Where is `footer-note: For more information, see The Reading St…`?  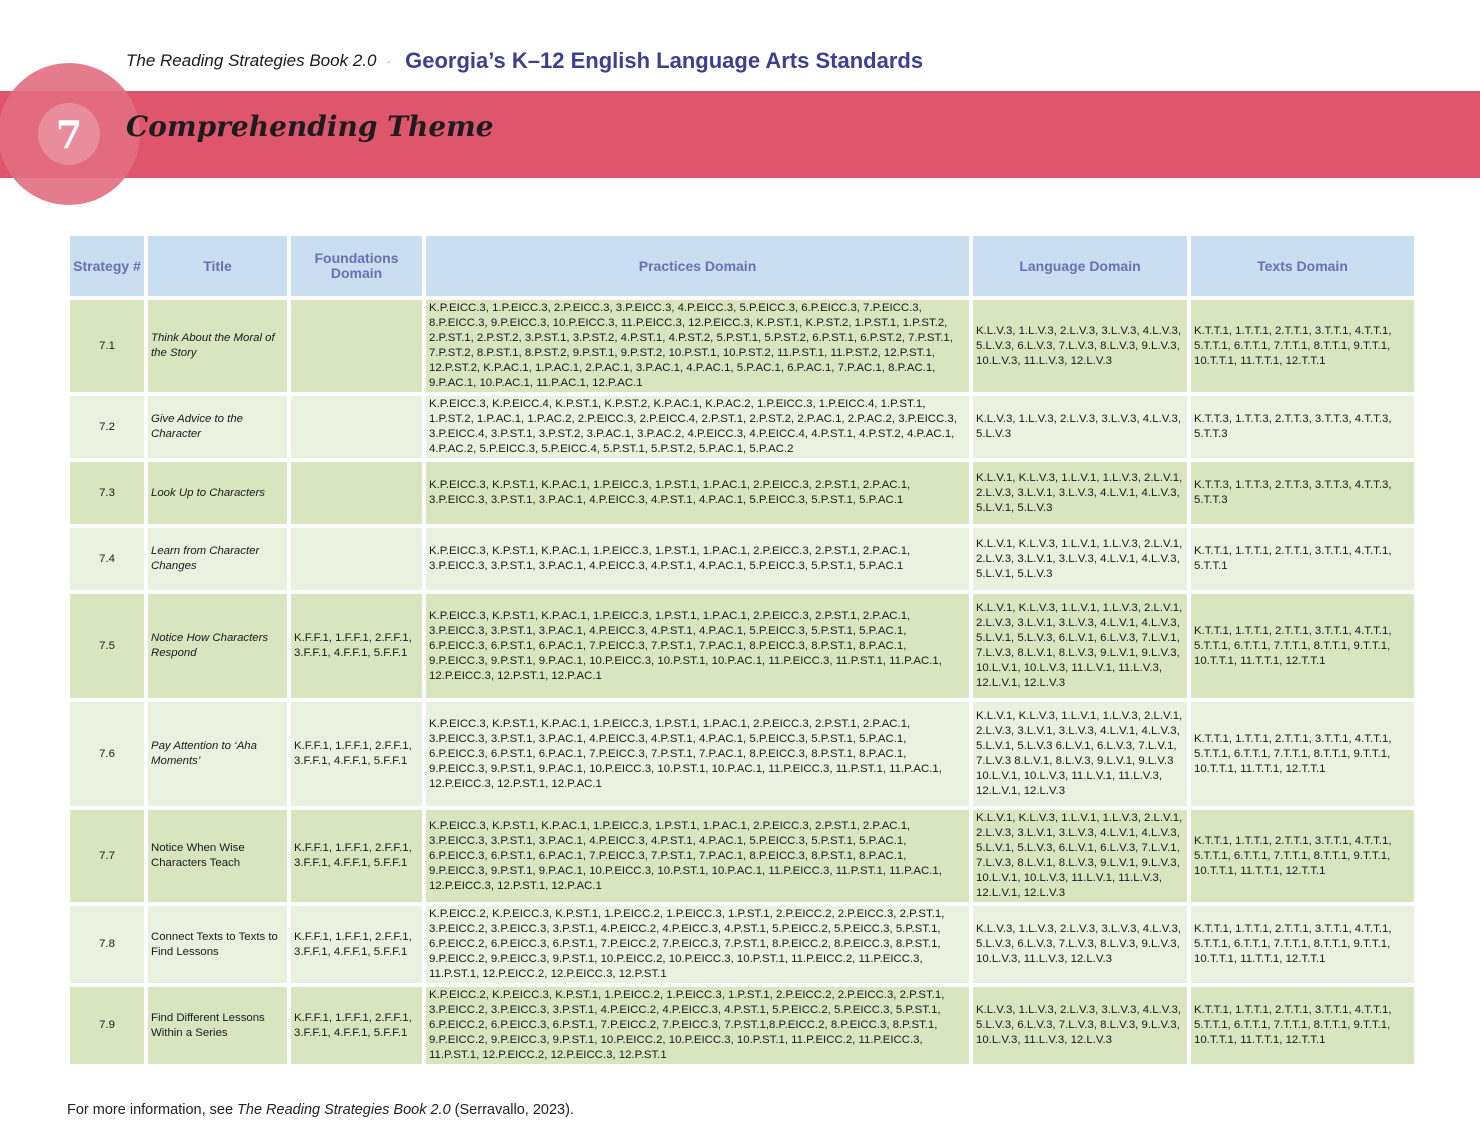
footer-note: For more information, see The Reading St… is located at coordinates (320, 1110).